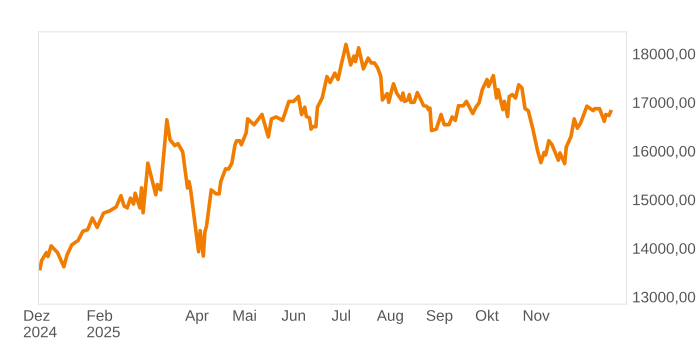 This screenshot has height=350, width=700. Describe the element at coordinates (537, 315) in the screenshot. I see `x-tick-label: Nov` at that location.